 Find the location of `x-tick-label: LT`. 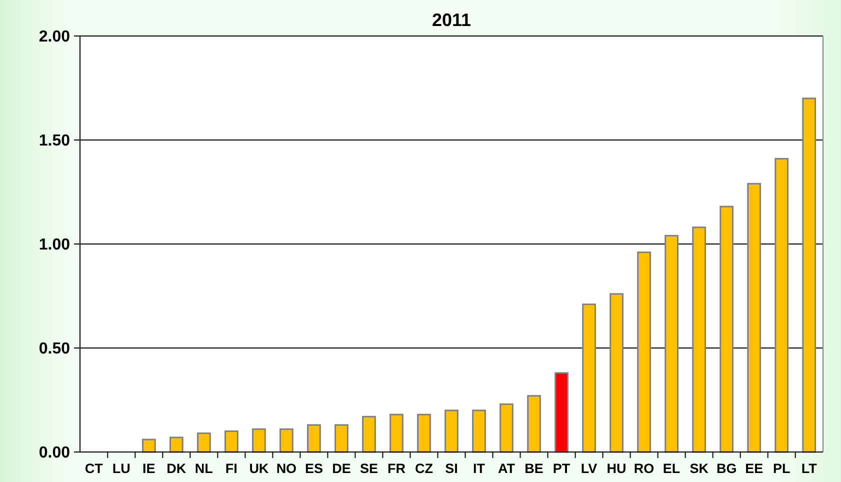

x-tick-label: LT is located at coordinates (809, 468).